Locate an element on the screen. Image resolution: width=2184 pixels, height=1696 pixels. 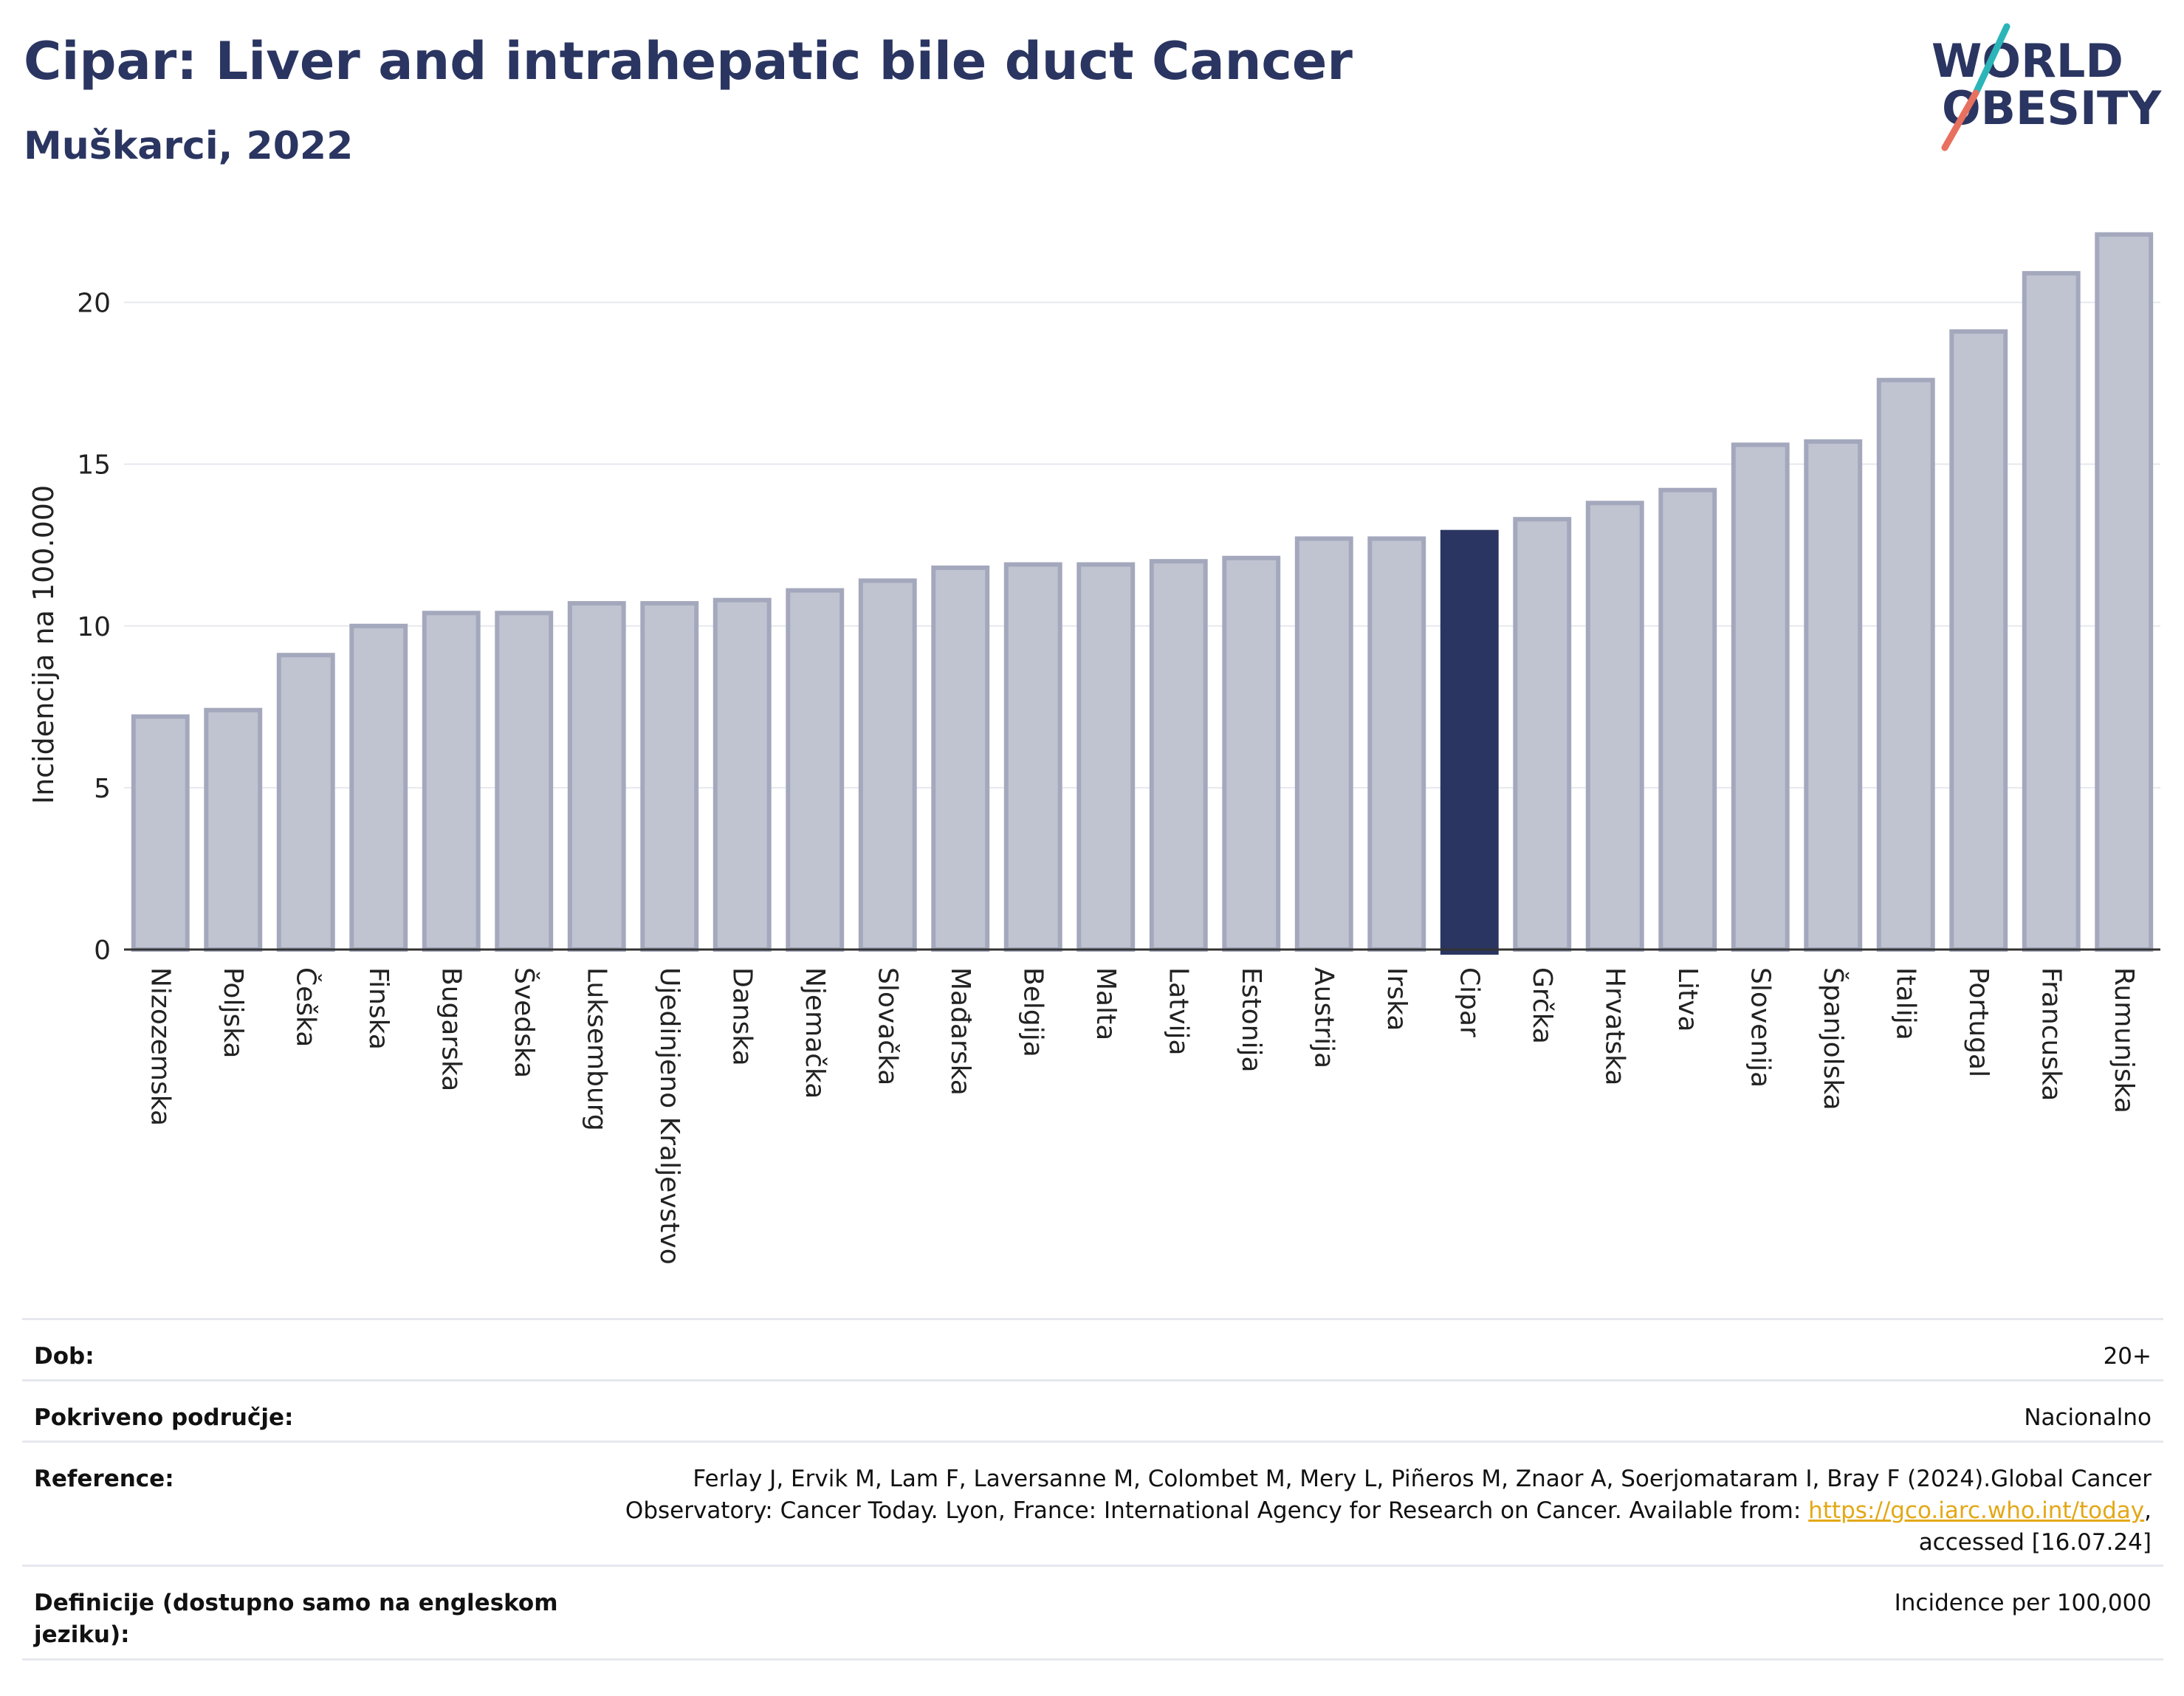
x-tick-label: Francuska is located at coordinates (2051, 1034).